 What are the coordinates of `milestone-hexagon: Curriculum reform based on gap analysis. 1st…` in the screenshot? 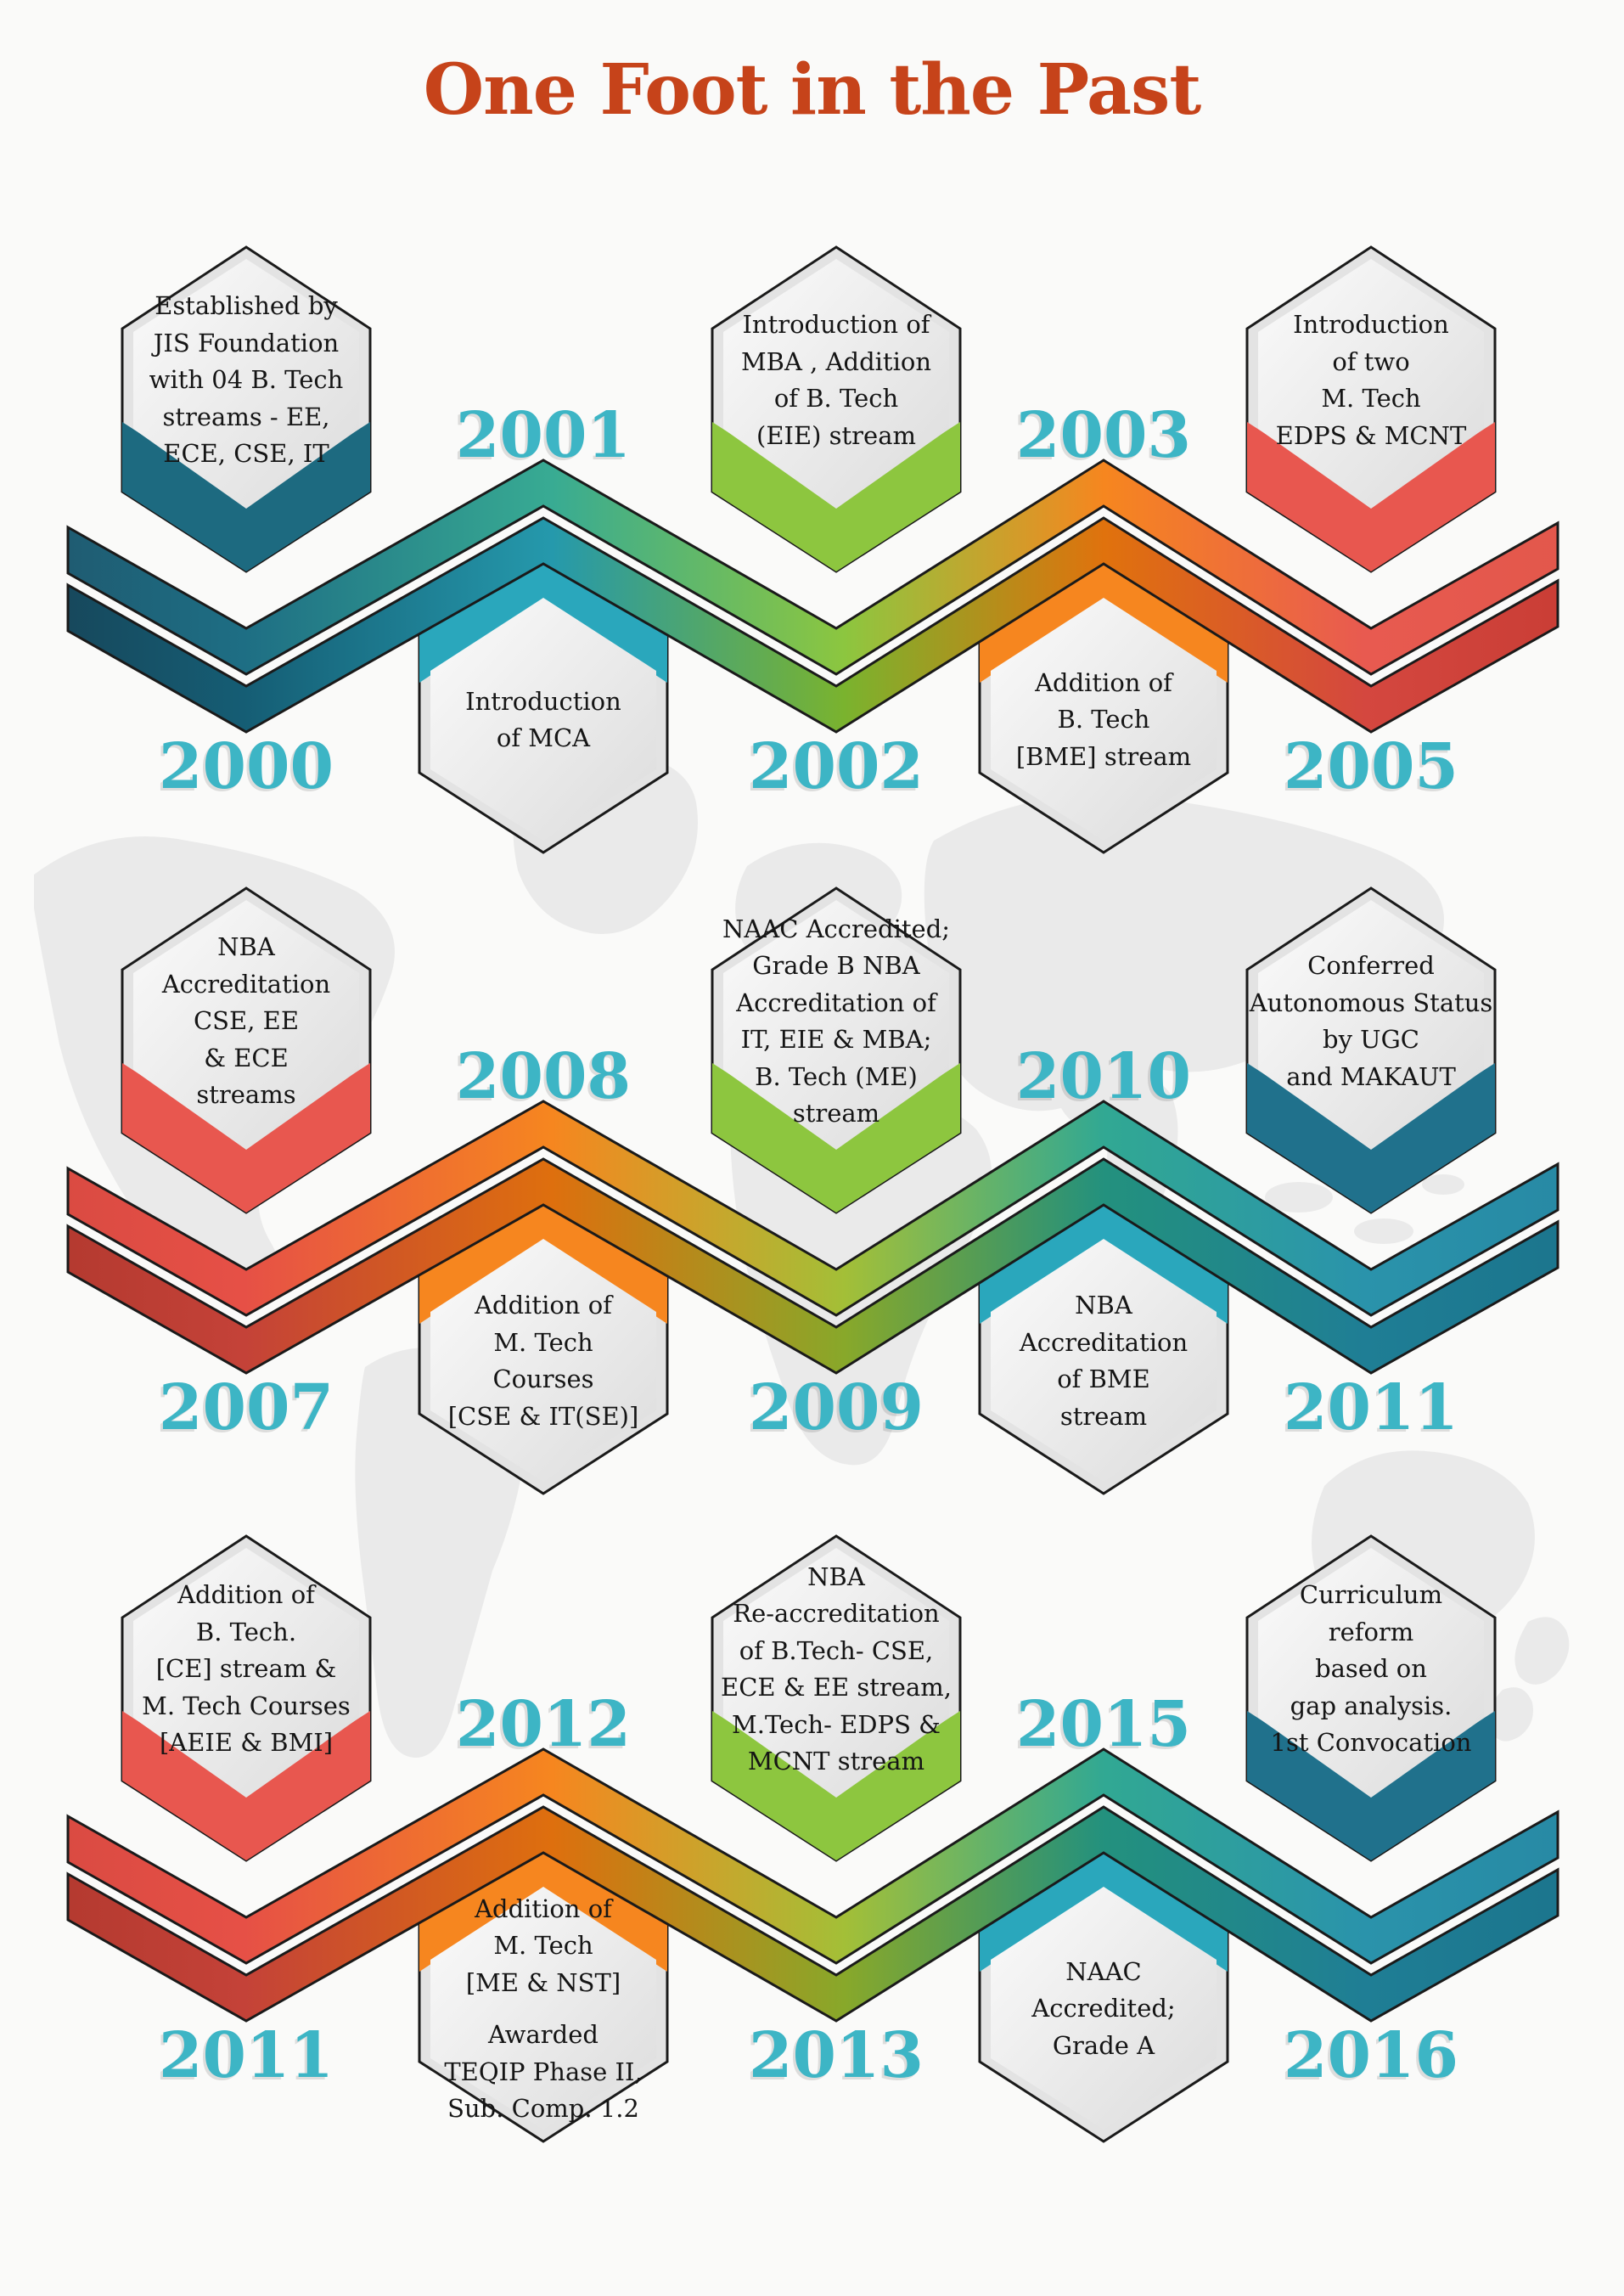 It's located at (1371, 1699).